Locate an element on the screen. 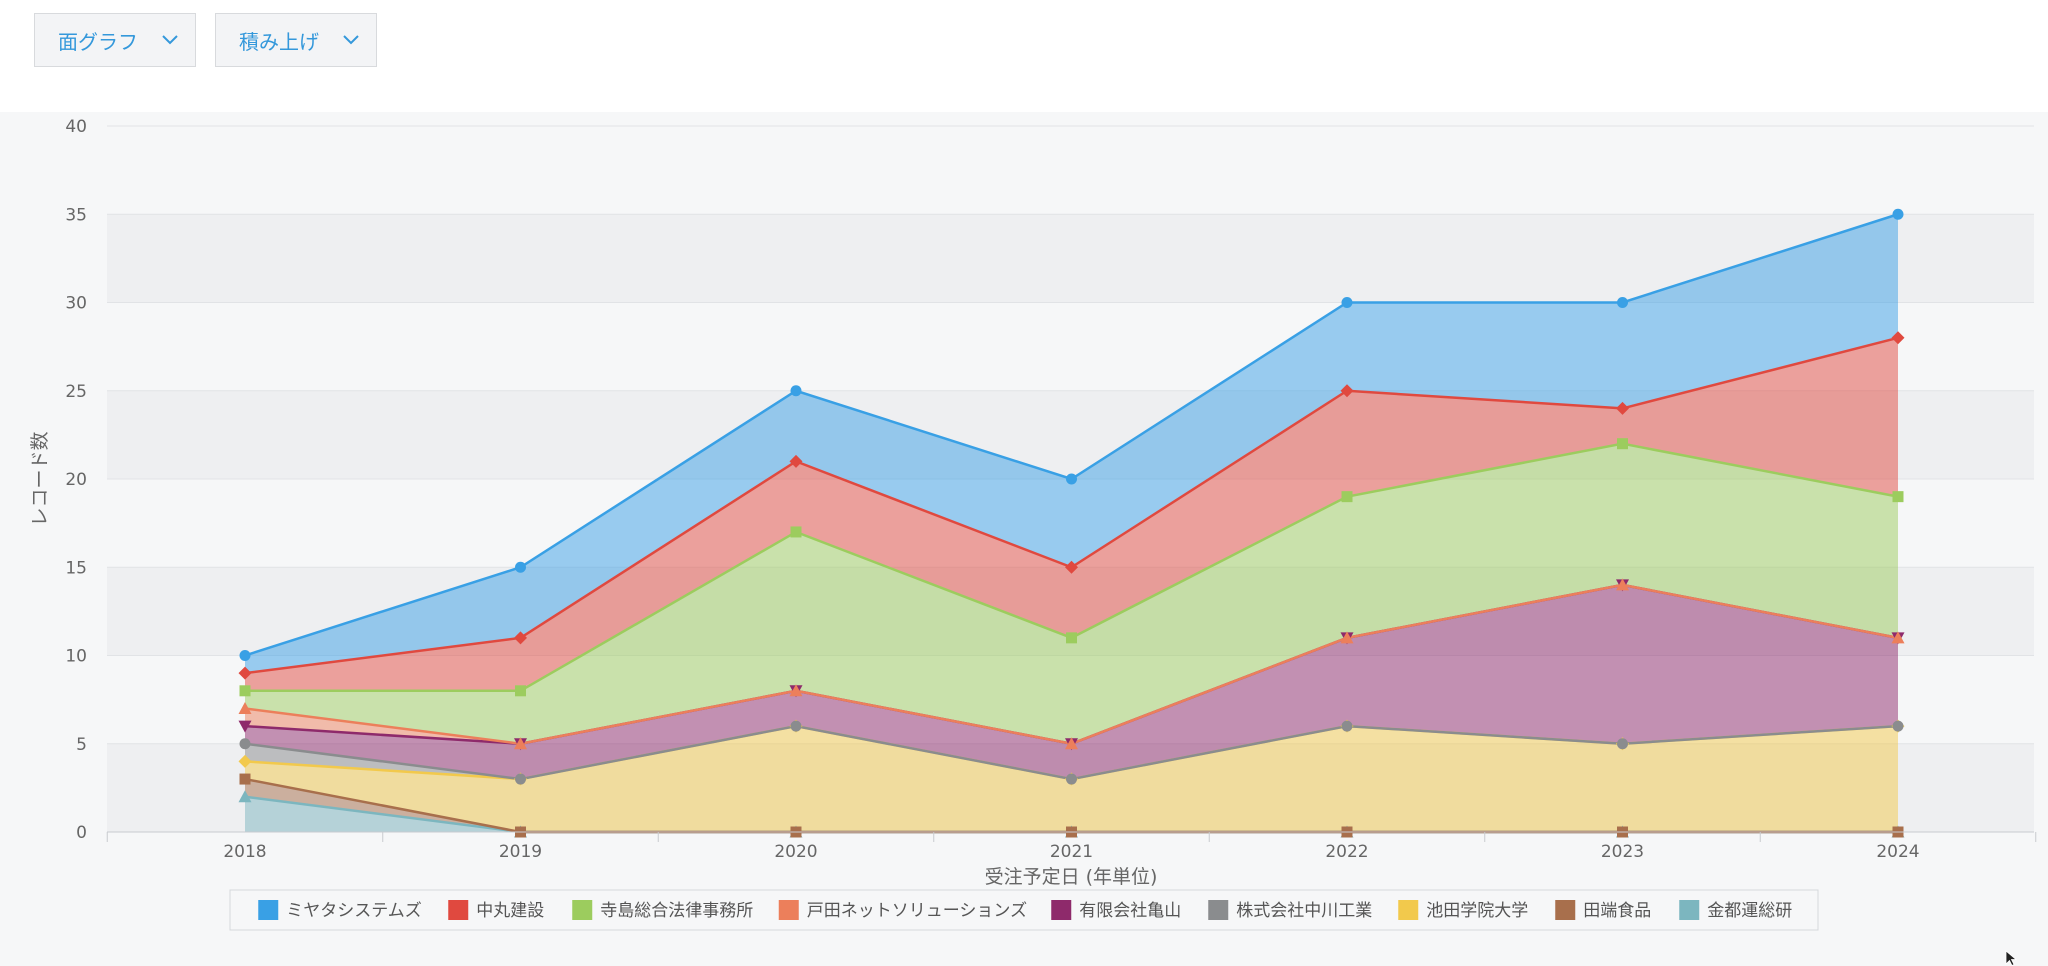 This screenshot has height=966, width=2048. x-tick-label: 2021 is located at coordinates (1071, 852).